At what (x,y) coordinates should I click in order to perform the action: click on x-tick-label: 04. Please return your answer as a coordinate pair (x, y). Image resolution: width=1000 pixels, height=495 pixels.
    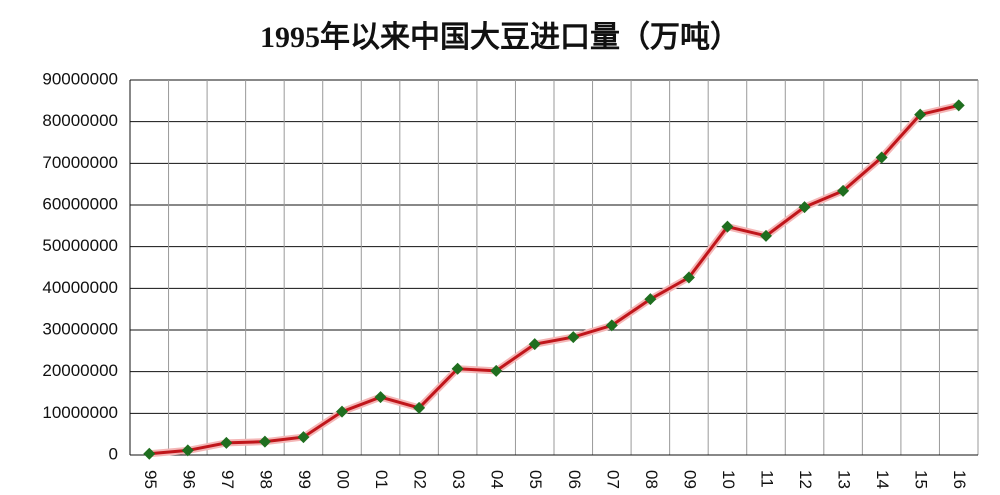
    Looking at the image, I should click on (497, 479).